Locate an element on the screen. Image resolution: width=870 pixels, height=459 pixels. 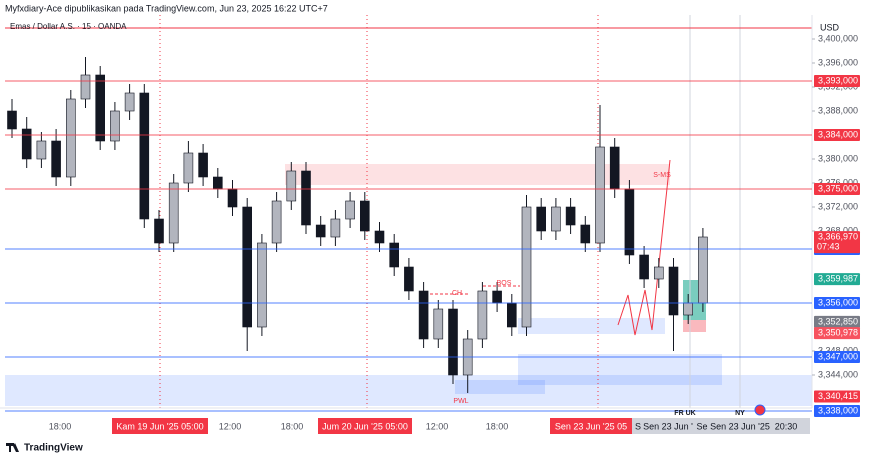
price-label: 3,350,978 is located at coordinates (838, 333).